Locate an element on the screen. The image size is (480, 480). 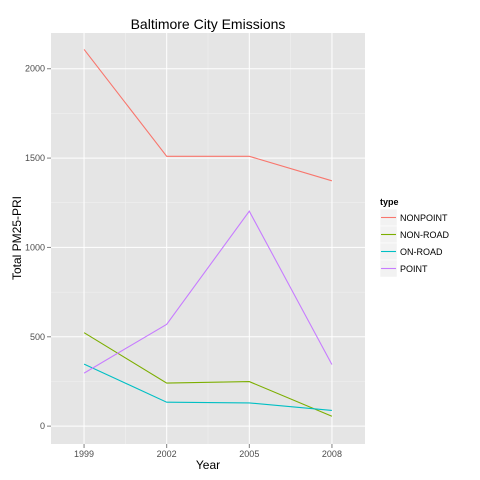
legend-label: NONPOINT is located at coordinates (424, 218).